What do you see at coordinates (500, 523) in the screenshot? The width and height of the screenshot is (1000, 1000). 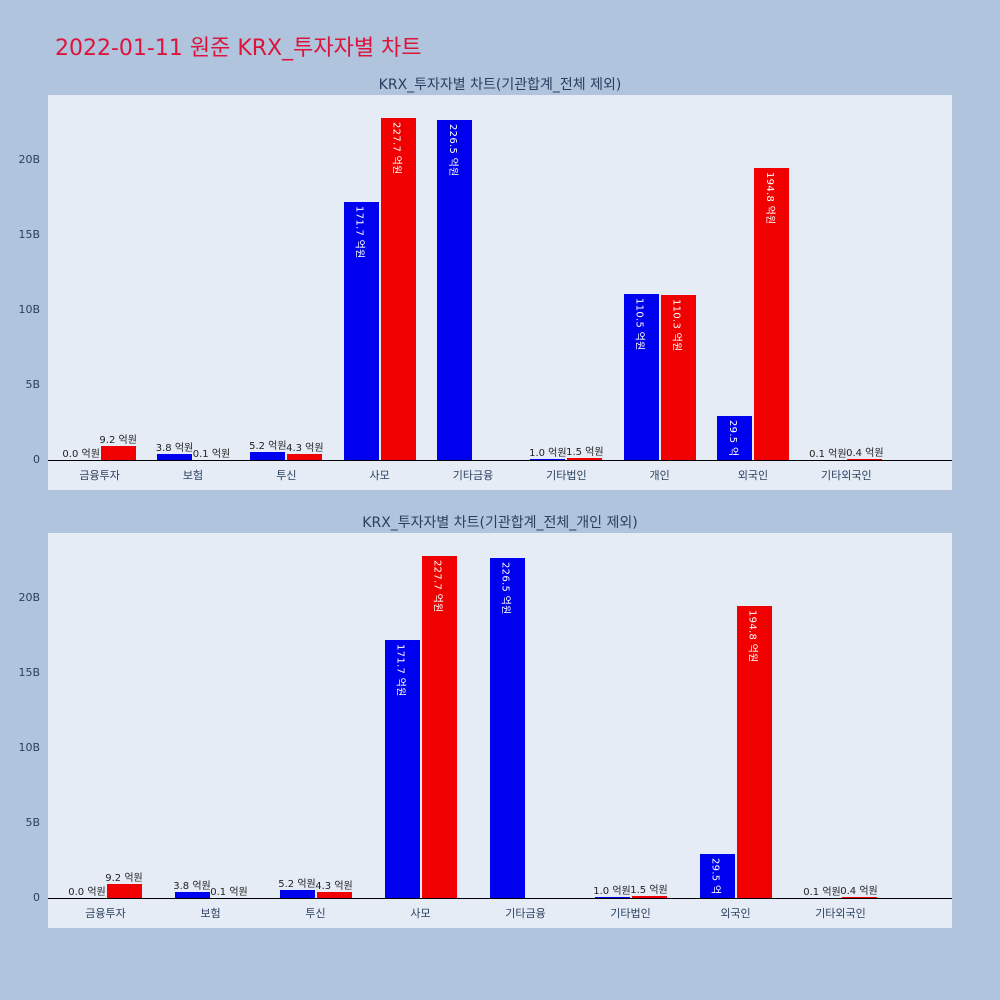 I see `chart-title: KRX_투자자별 차트(기관합계_전체_개인 제외)` at bounding box center [500, 523].